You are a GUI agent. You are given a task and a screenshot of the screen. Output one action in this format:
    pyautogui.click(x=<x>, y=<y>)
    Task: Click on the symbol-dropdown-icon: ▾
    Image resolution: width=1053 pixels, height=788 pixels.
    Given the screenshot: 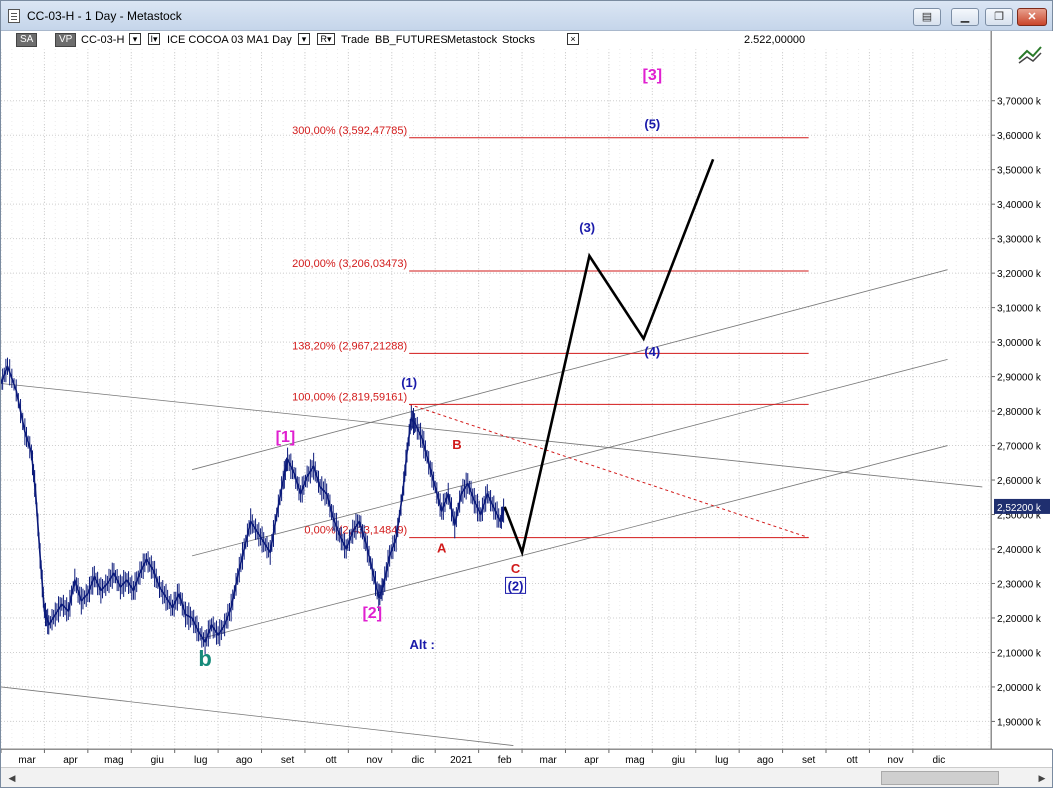 What is the action you would take?
    pyautogui.click(x=135, y=39)
    